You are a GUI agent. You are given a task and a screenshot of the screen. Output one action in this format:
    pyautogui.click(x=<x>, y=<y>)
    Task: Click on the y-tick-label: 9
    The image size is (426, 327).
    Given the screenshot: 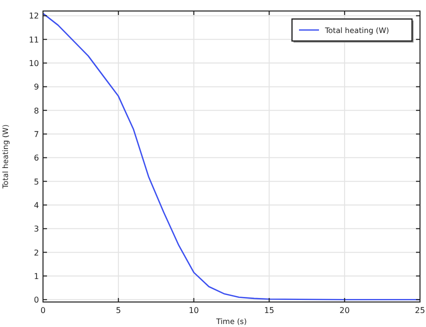 What is the action you would take?
    pyautogui.click(x=36, y=87)
    